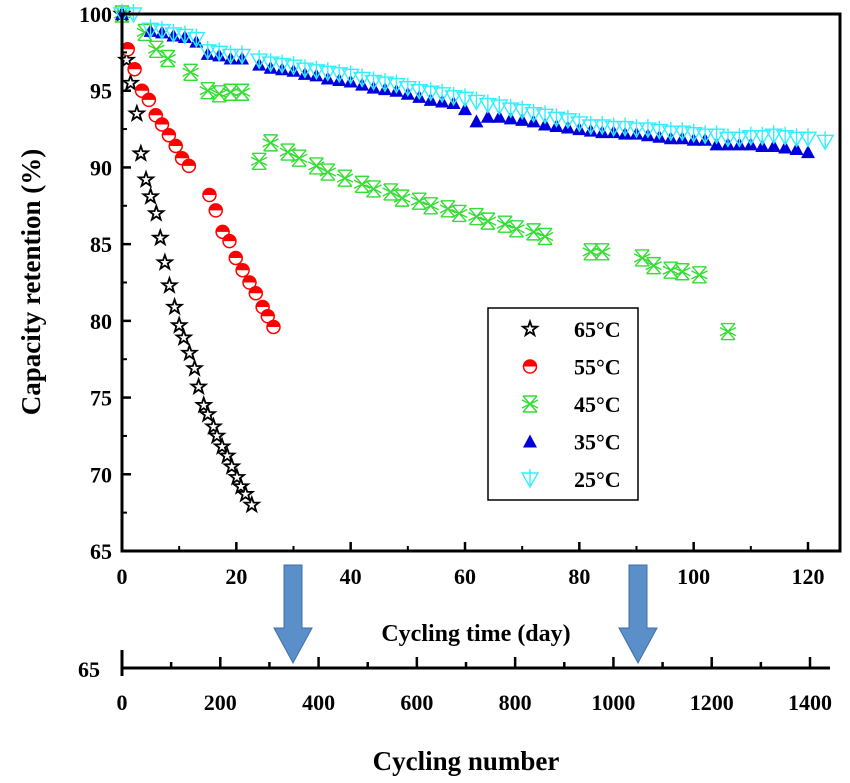  What do you see at coordinates (466, 761) in the screenshot?
I see `secondary-axis-label: Cycling number` at bounding box center [466, 761].